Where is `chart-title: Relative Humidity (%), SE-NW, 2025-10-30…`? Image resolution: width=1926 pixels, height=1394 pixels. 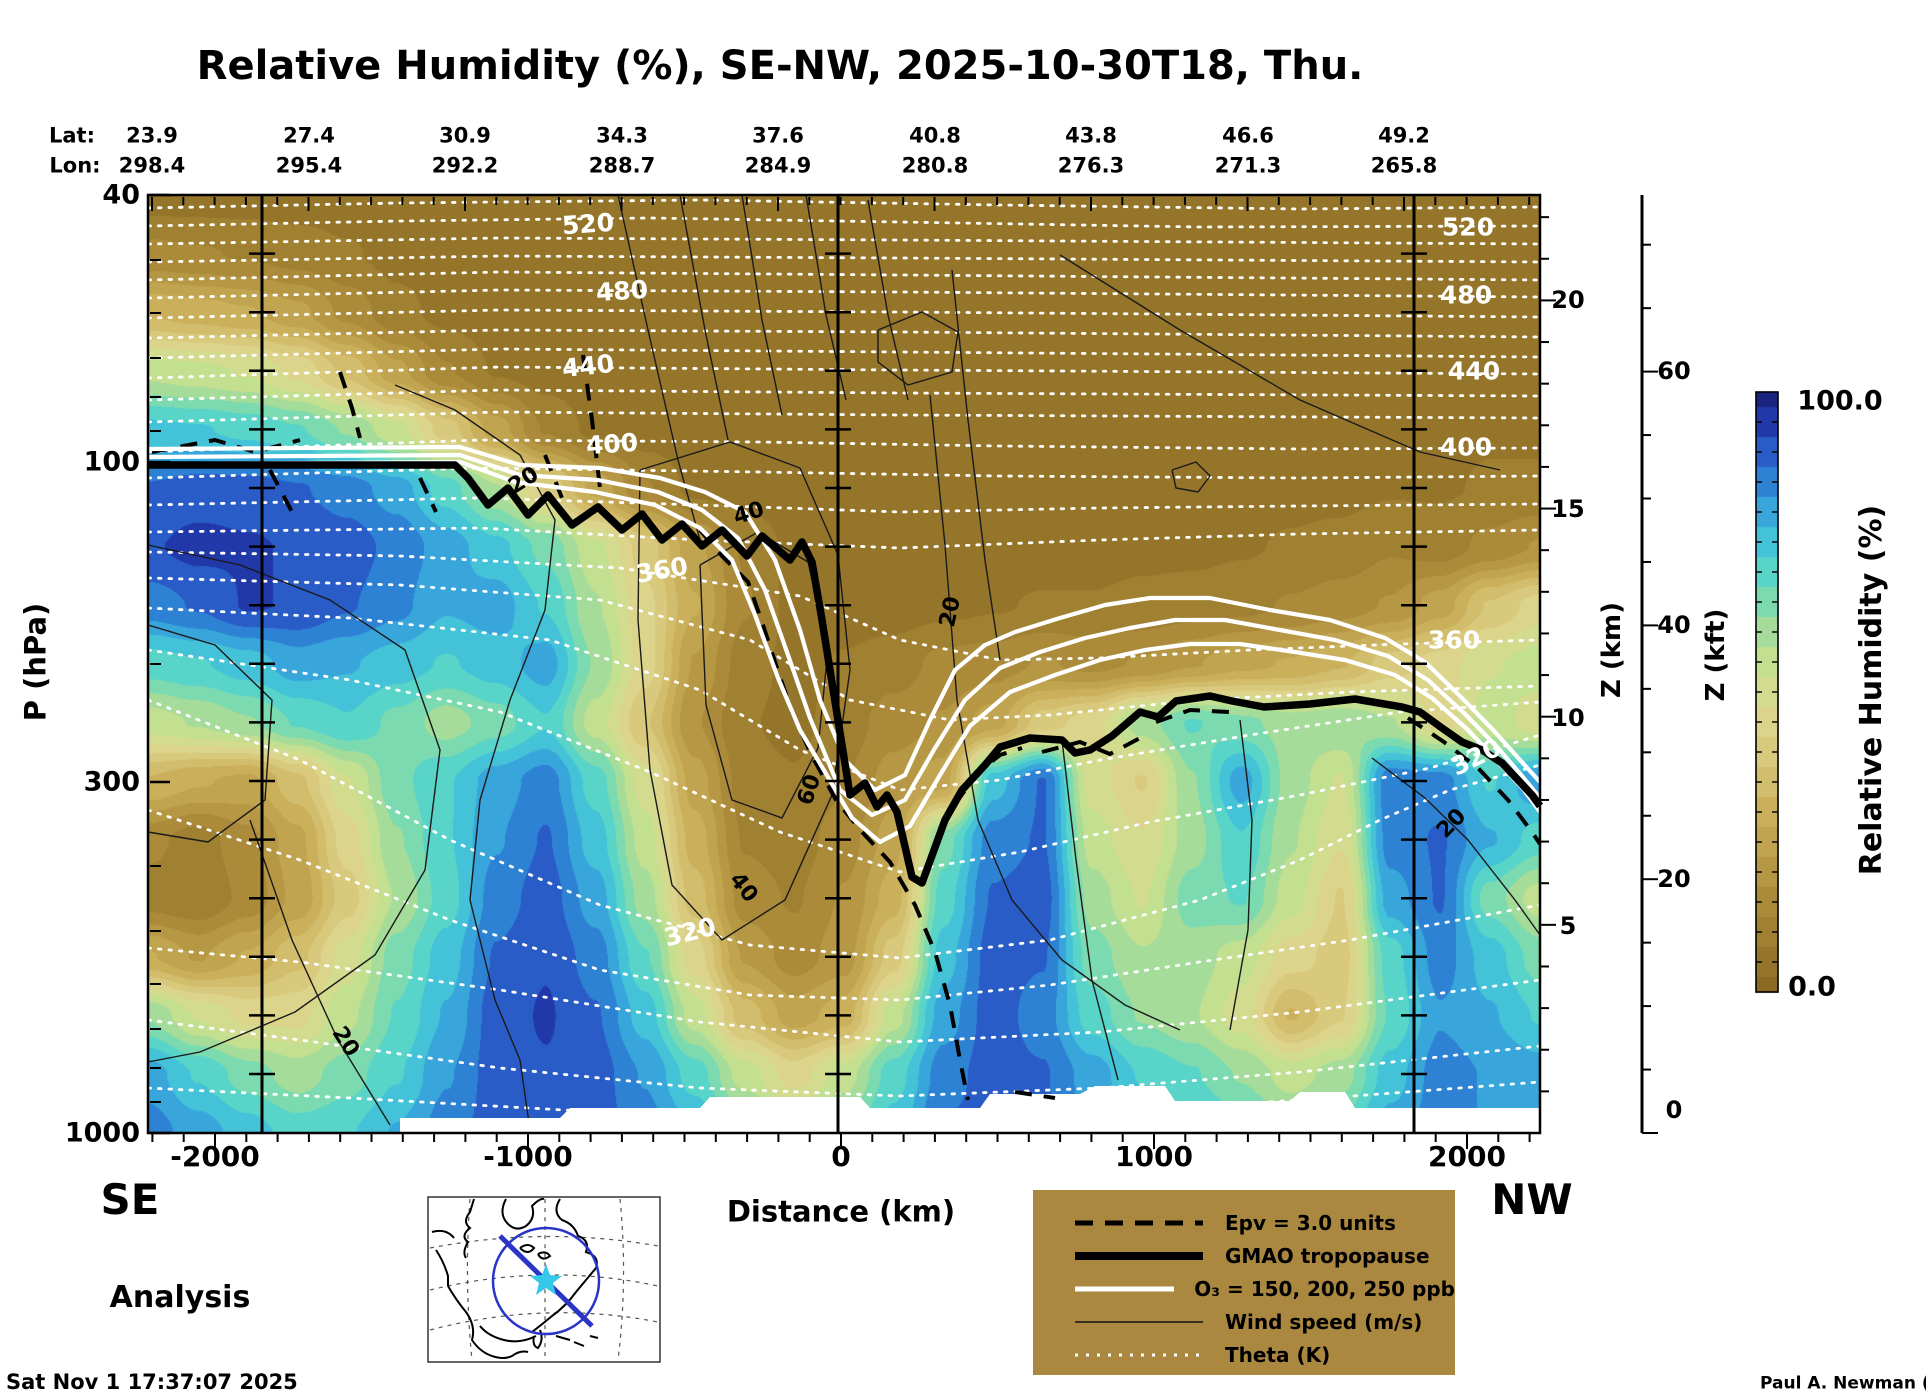 chart-title: Relative Humidity (%), SE-NW, 2025-10-30… is located at coordinates (780, 66).